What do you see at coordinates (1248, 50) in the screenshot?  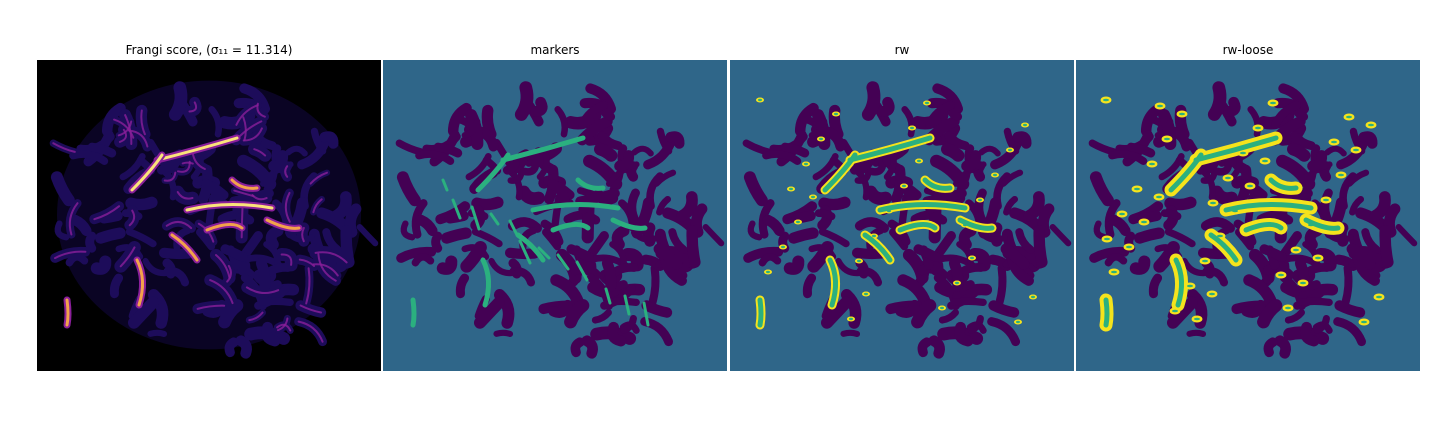 I see `panel-title-rw-loose: rw-loose` at bounding box center [1248, 50].